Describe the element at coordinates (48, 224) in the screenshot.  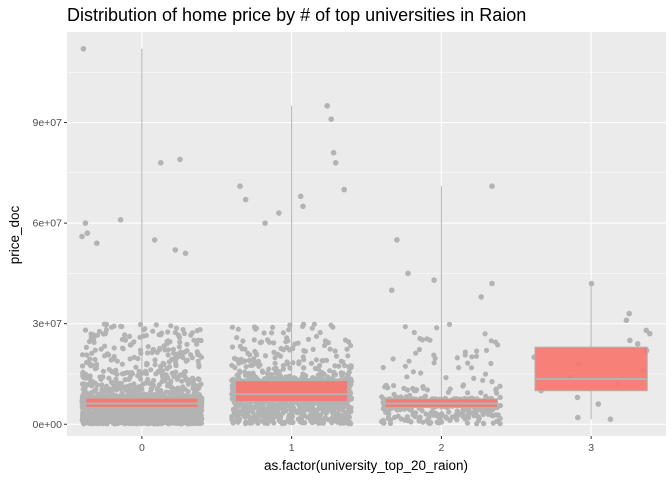
I see `y-tick-label: 6e+07` at that location.